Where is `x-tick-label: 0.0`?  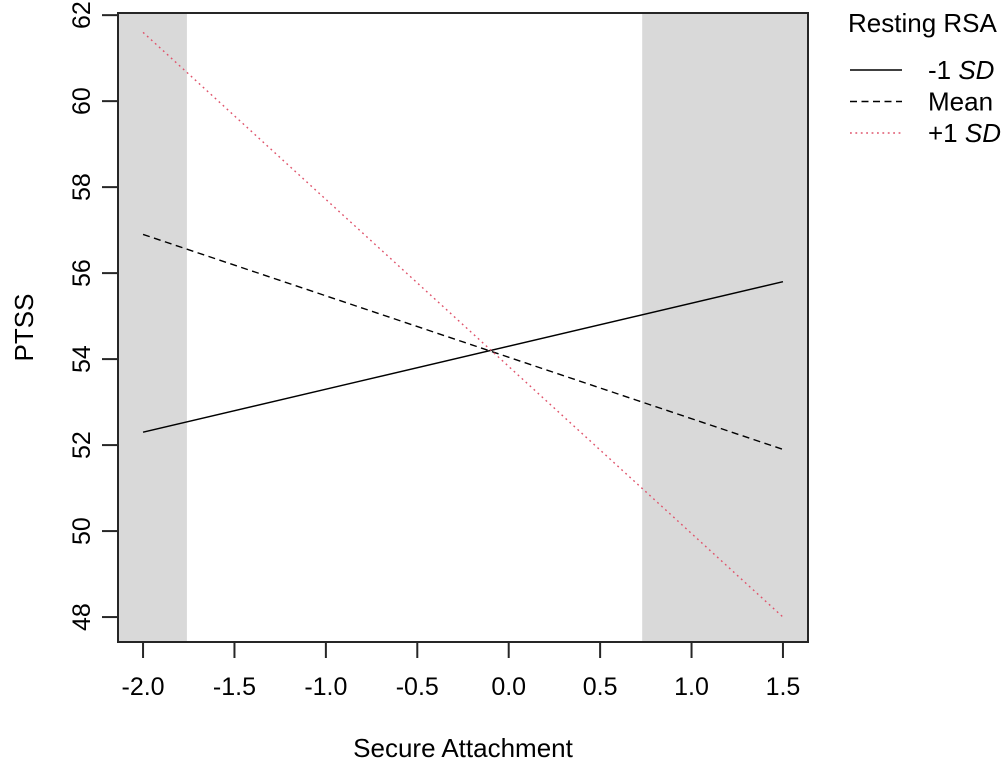
x-tick-label: 0.0 is located at coordinates (508, 687).